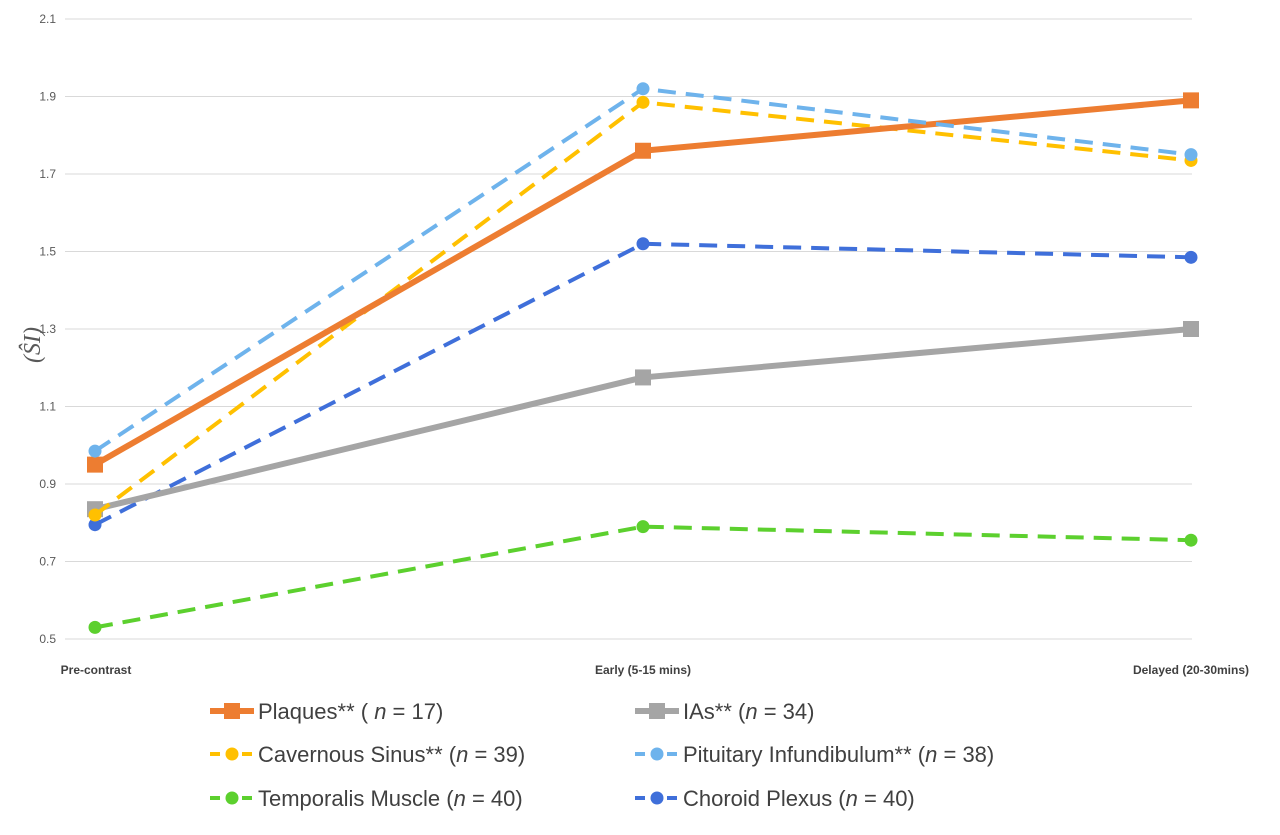 Image resolution: width=1280 pixels, height=835 pixels. Describe the element at coordinates (316, 711) in the screenshot. I see `legend-label-part: Plaques** (` at that location.